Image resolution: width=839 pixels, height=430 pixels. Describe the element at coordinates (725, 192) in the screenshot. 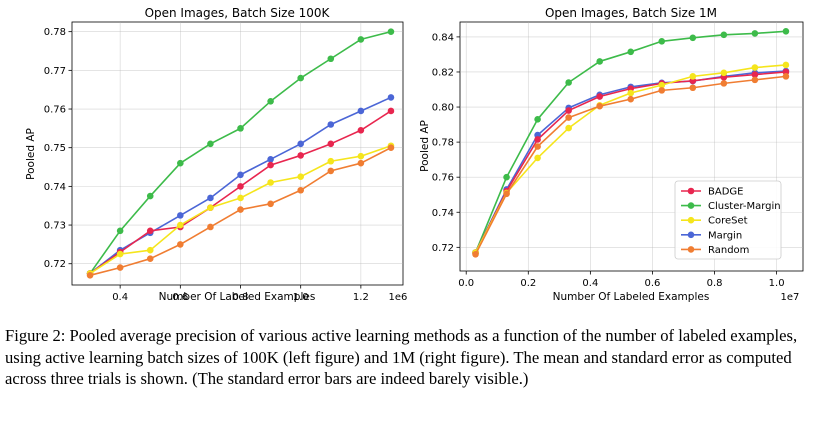

I see `legend-label: BADGE` at that location.